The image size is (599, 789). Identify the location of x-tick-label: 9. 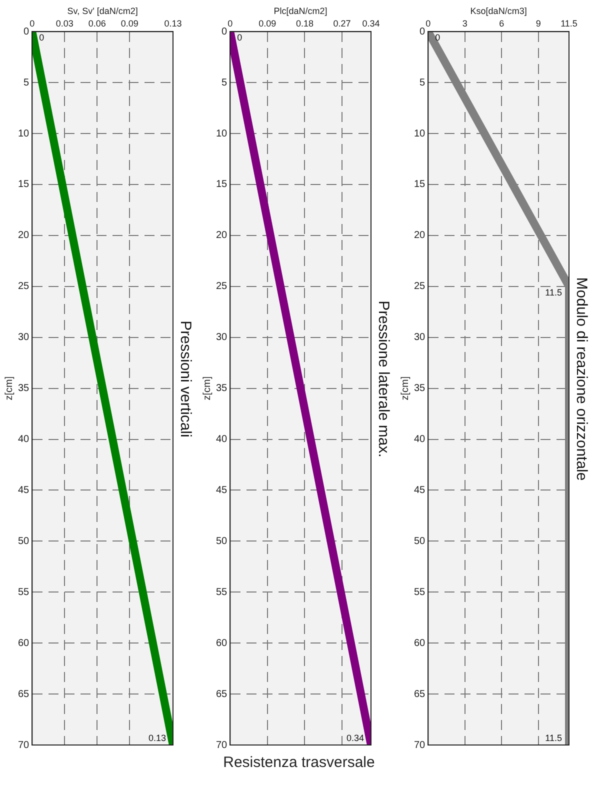
(538, 23).